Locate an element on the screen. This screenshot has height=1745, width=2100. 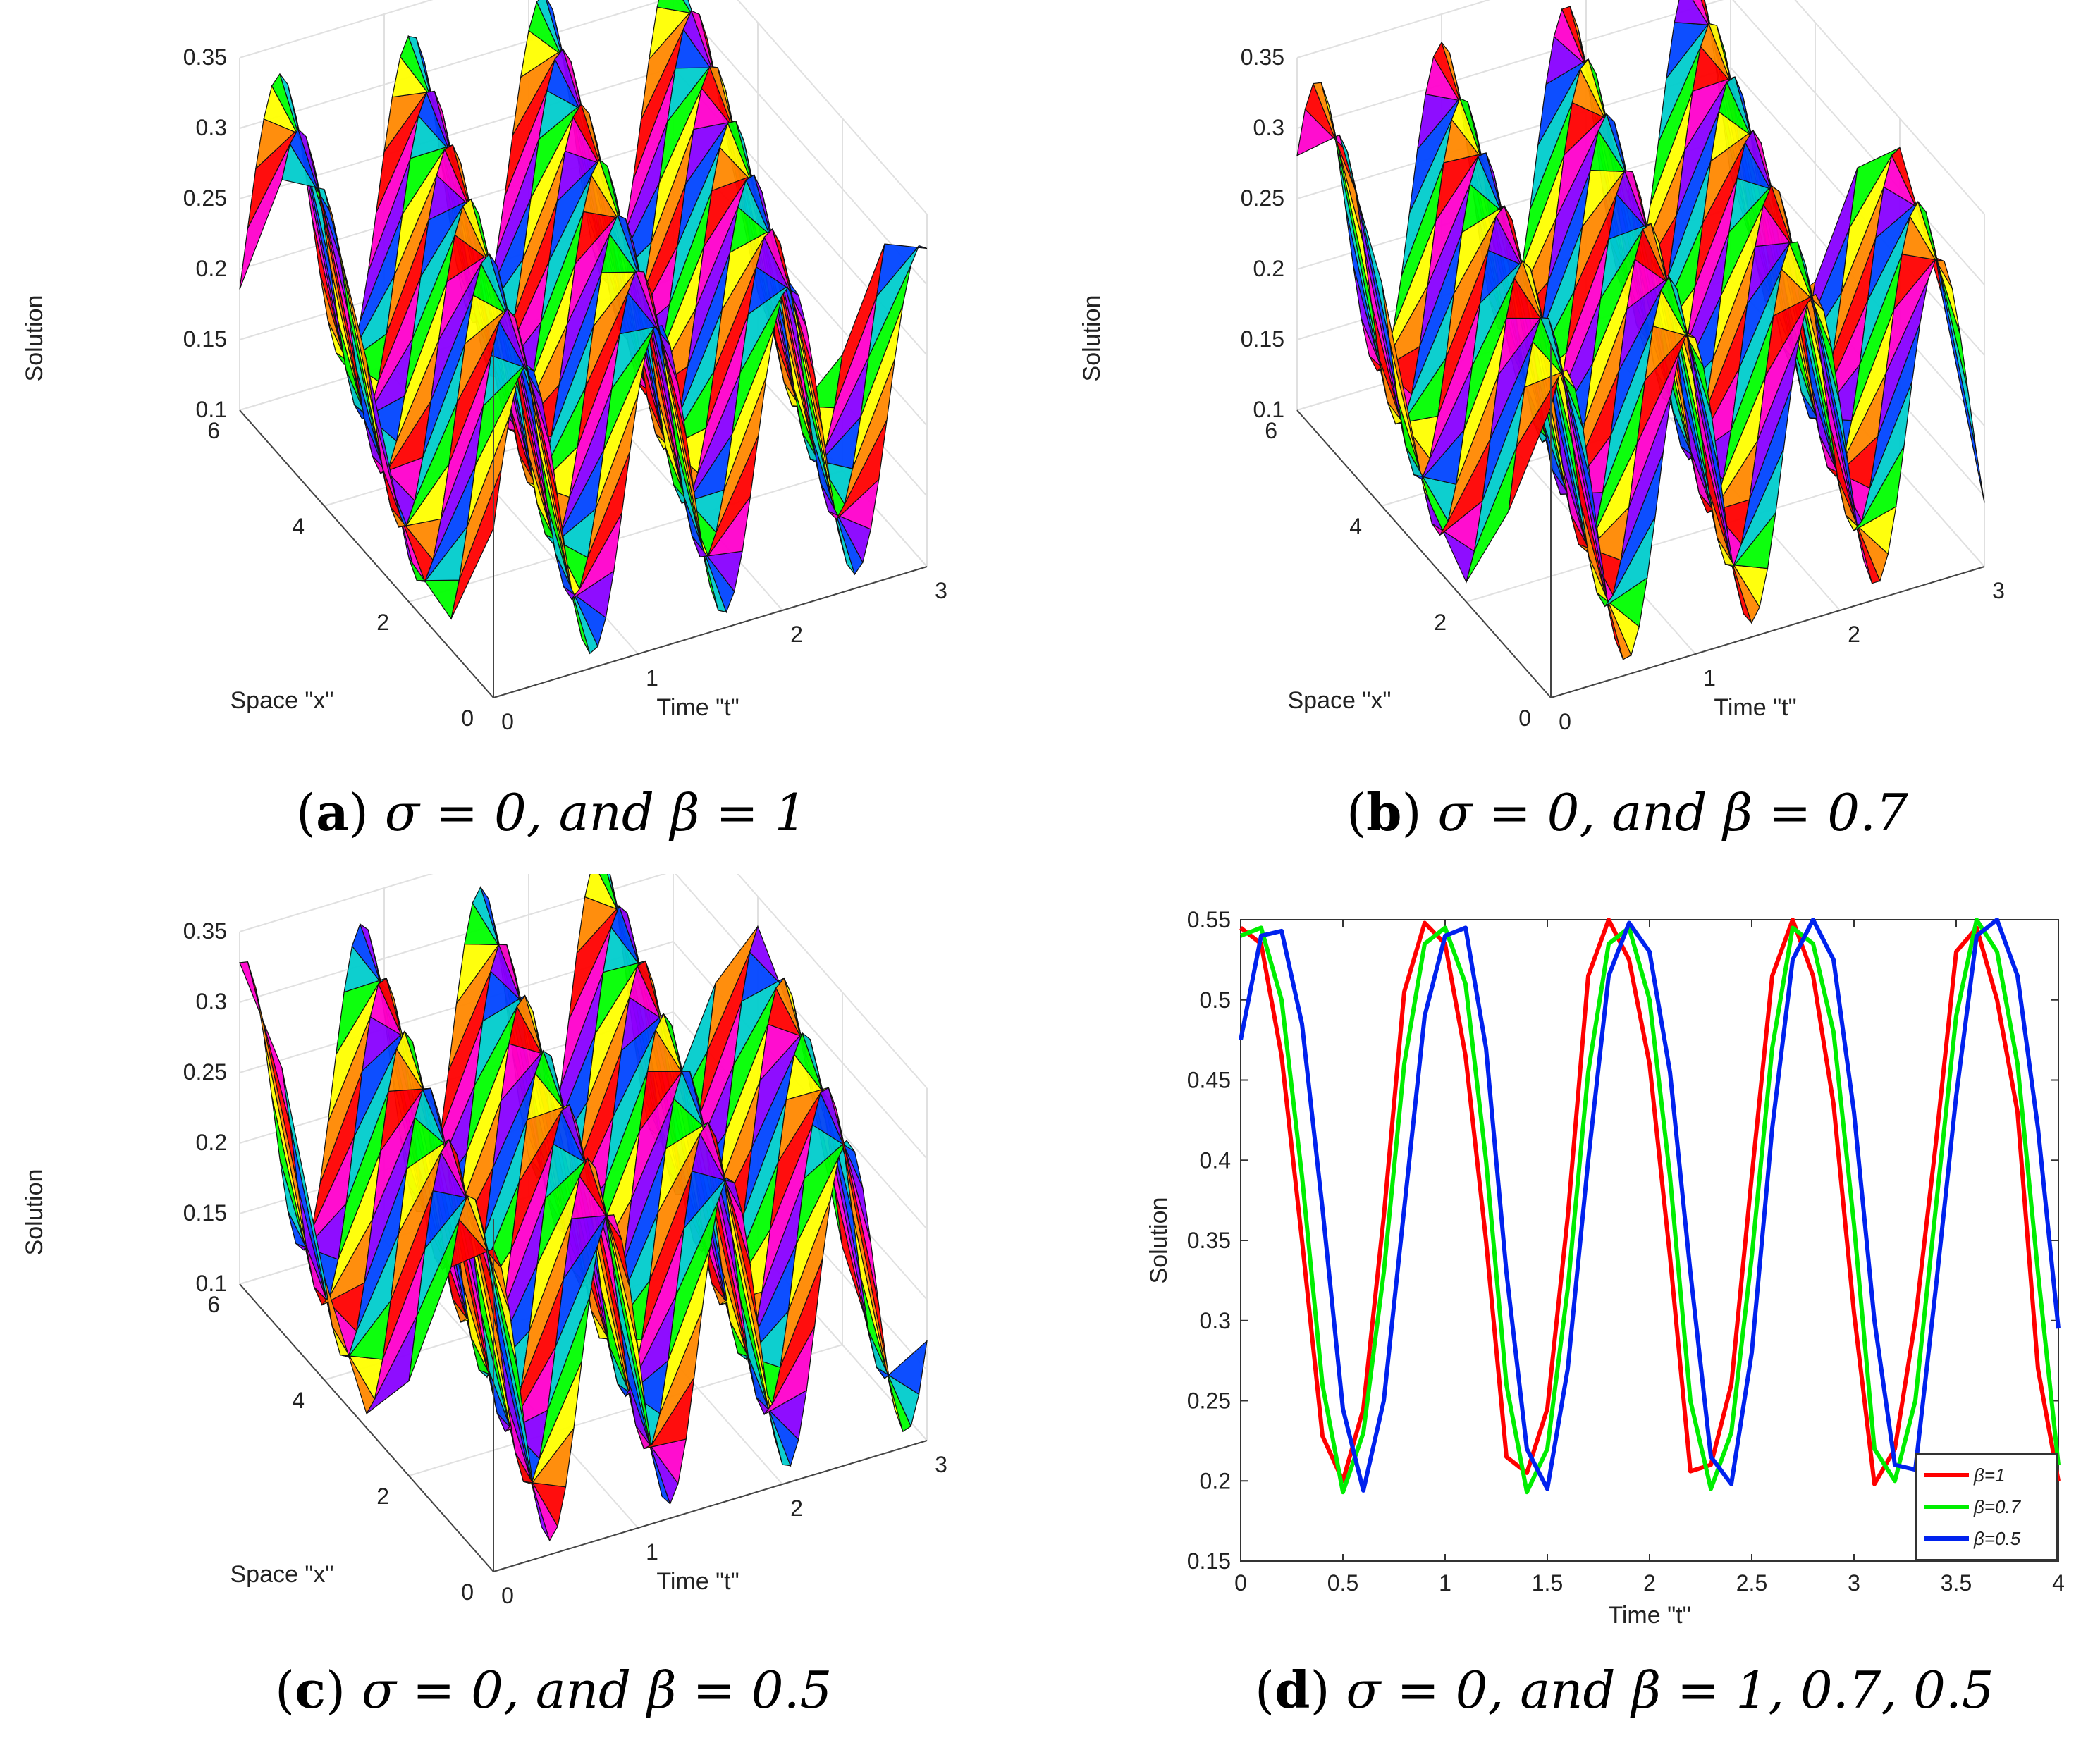
x-tick-label: 3 is located at coordinates (1854, 1583).